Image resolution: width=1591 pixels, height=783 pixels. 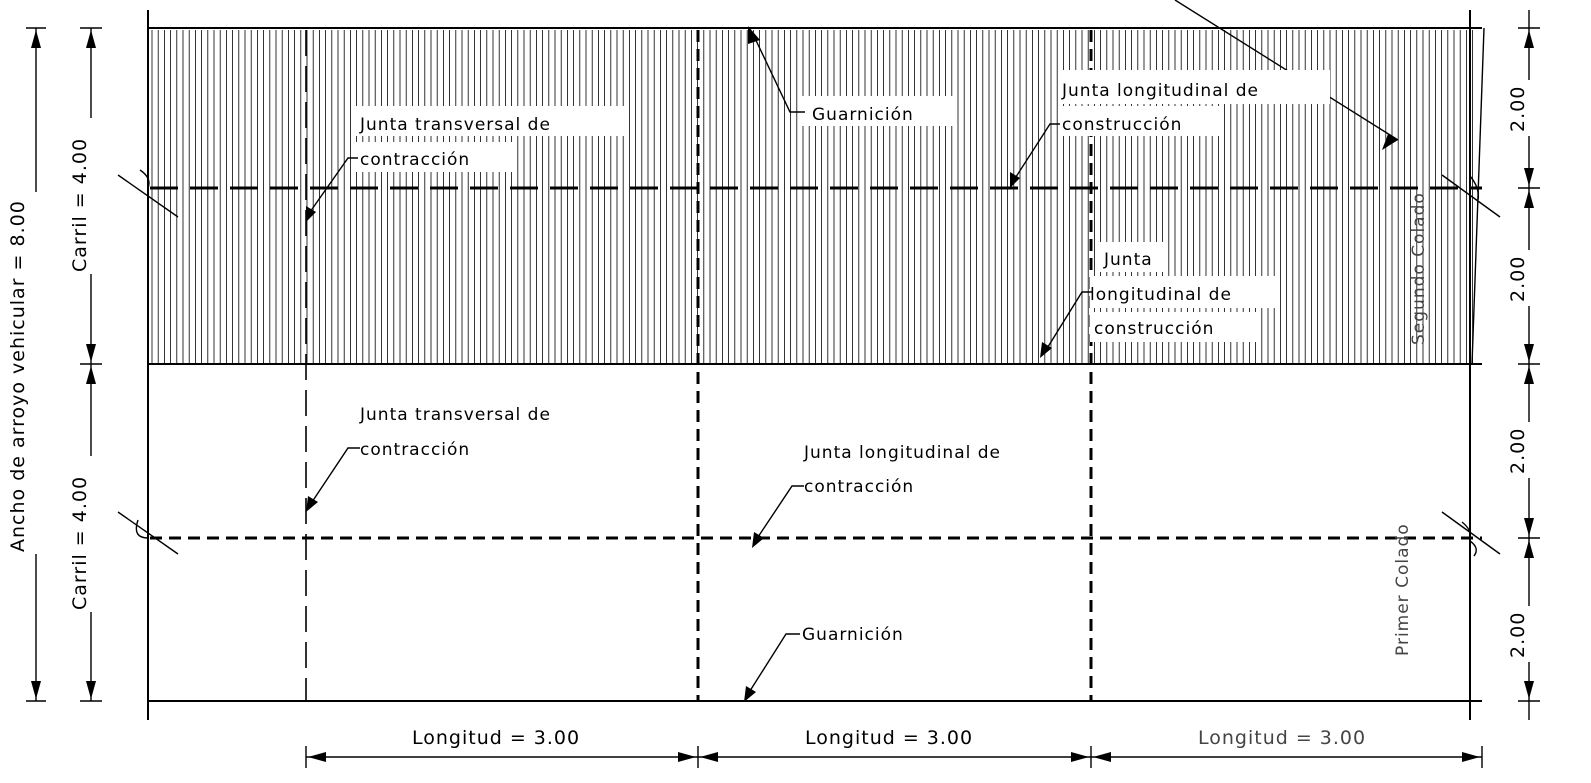 What do you see at coordinates (86, 364) in the screenshot?
I see `left-dimension-carriles: Carril = 4.00 Carril = 4.00` at bounding box center [86, 364].